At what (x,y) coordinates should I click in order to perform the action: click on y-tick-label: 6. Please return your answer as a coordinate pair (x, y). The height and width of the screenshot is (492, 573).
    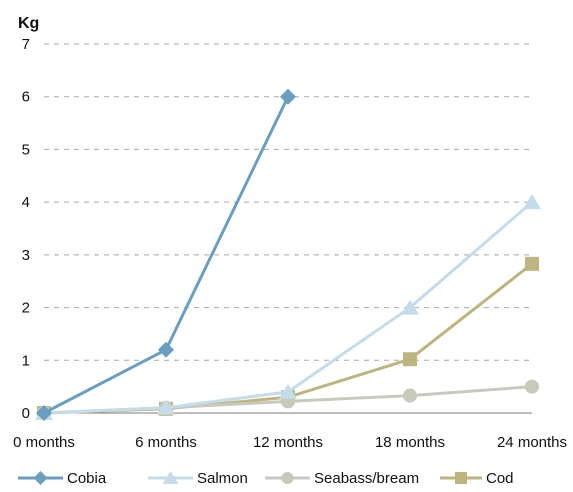
    Looking at the image, I should click on (26, 97).